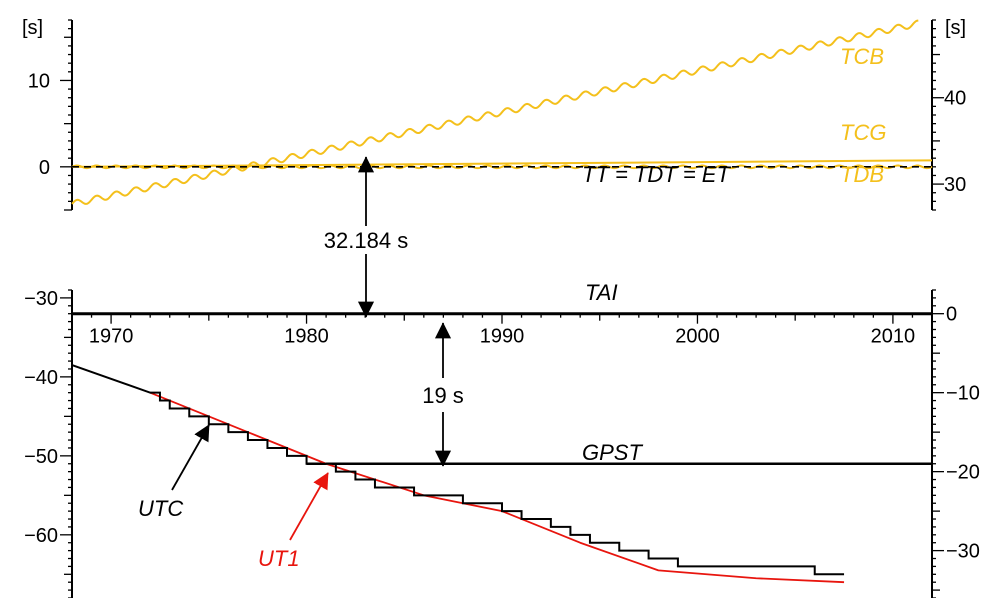 The height and width of the screenshot is (598, 995). What do you see at coordinates (32, 28) in the screenshot?
I see `top-left-unit-label: [s]` at bounding box center [32, 28].